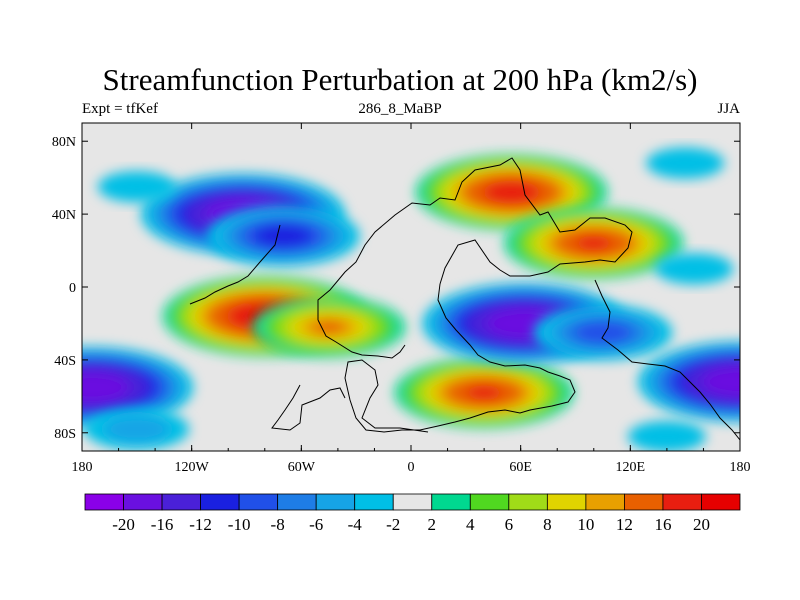 The image size is (800, 600). What do you see at coordinates (662, 524) in the screenshot?
I see `colorbar-label: 16` at bounding box center [662, 524].